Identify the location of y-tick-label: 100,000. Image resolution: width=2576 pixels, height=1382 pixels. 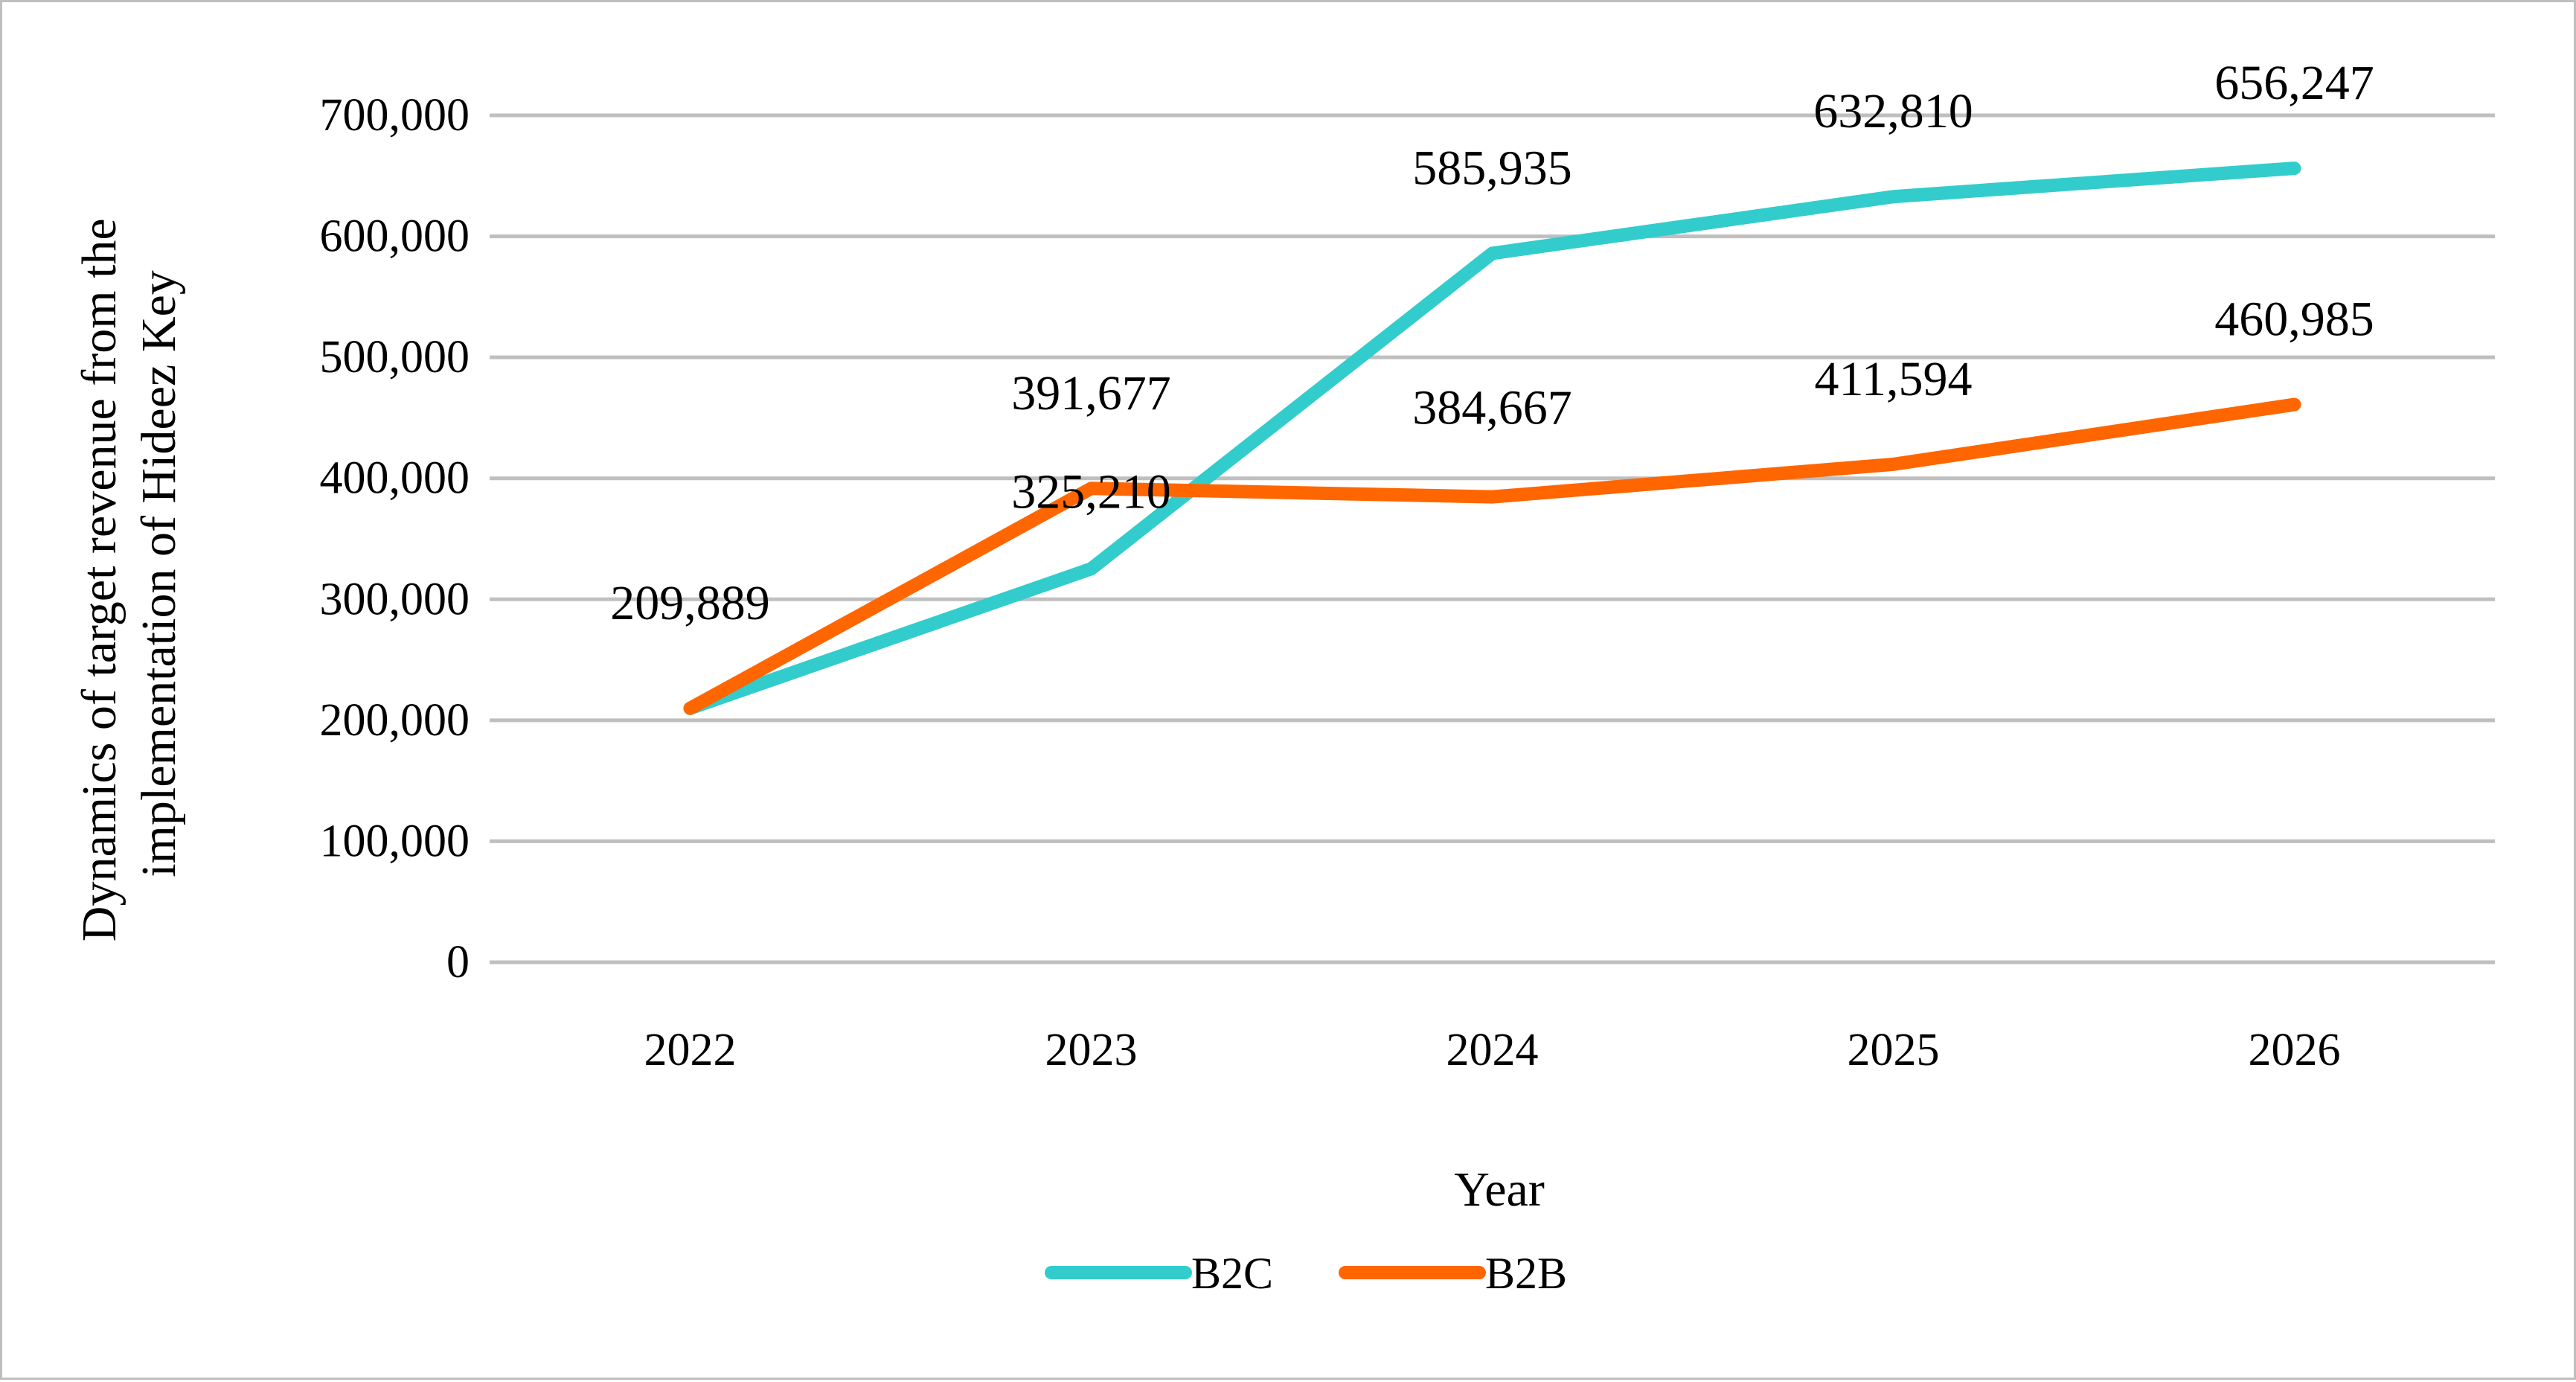
(395, 841).